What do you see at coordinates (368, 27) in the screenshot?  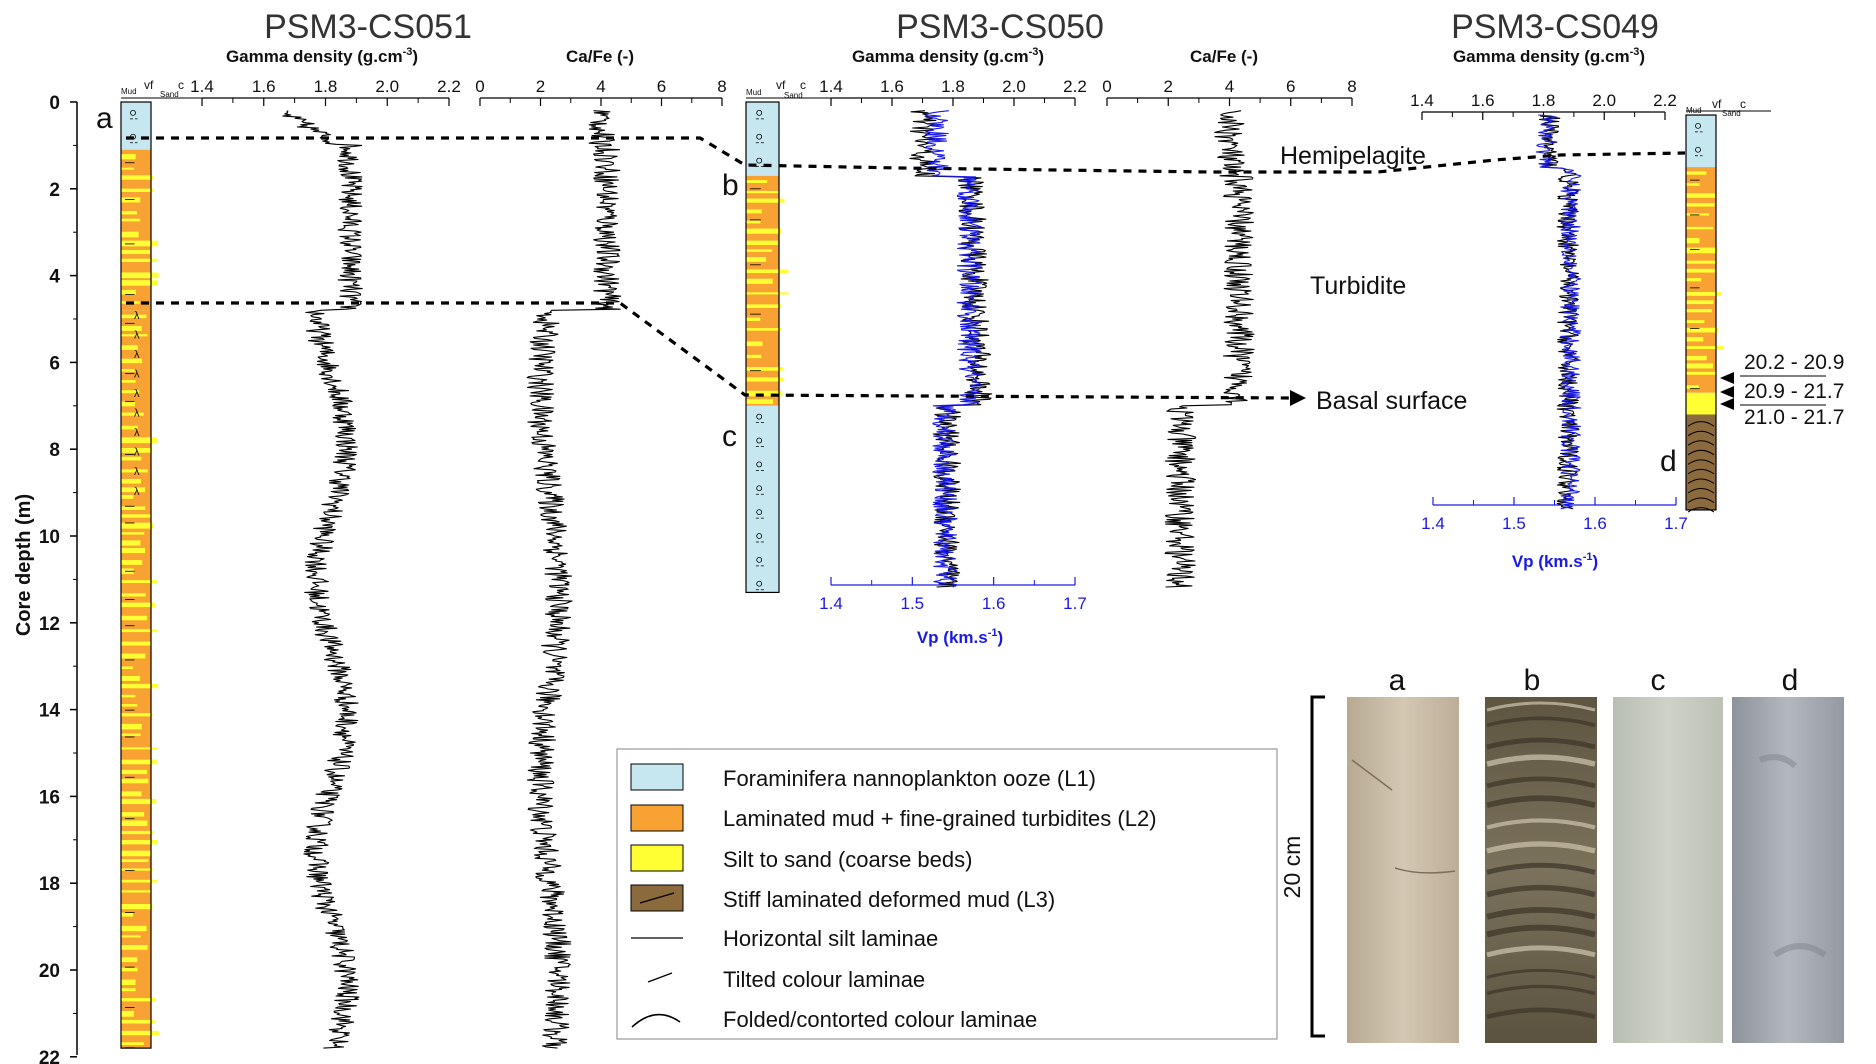 I see `title-cs051: PSM3-CS051` at bounding box center [368, 27].